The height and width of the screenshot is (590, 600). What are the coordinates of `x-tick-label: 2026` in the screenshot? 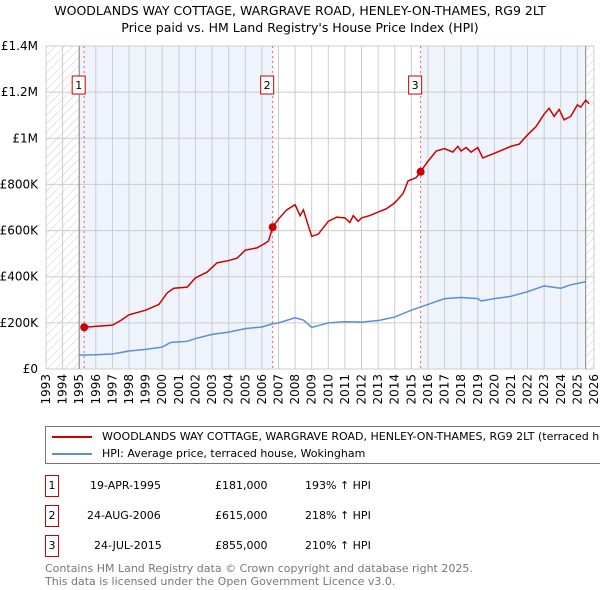 It's located at (593, 389).